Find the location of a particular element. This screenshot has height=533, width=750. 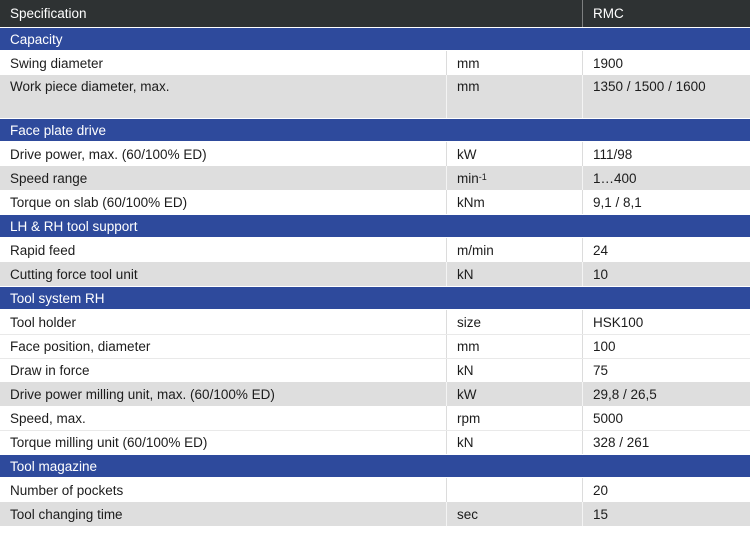

spec-label: Draw in force is located at coordinates (50, 370).